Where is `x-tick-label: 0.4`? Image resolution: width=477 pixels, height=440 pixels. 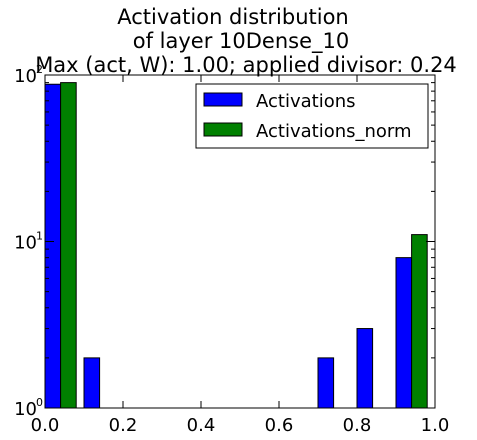 x-tick-label: 0.4 is located at coordinates (201, 425).